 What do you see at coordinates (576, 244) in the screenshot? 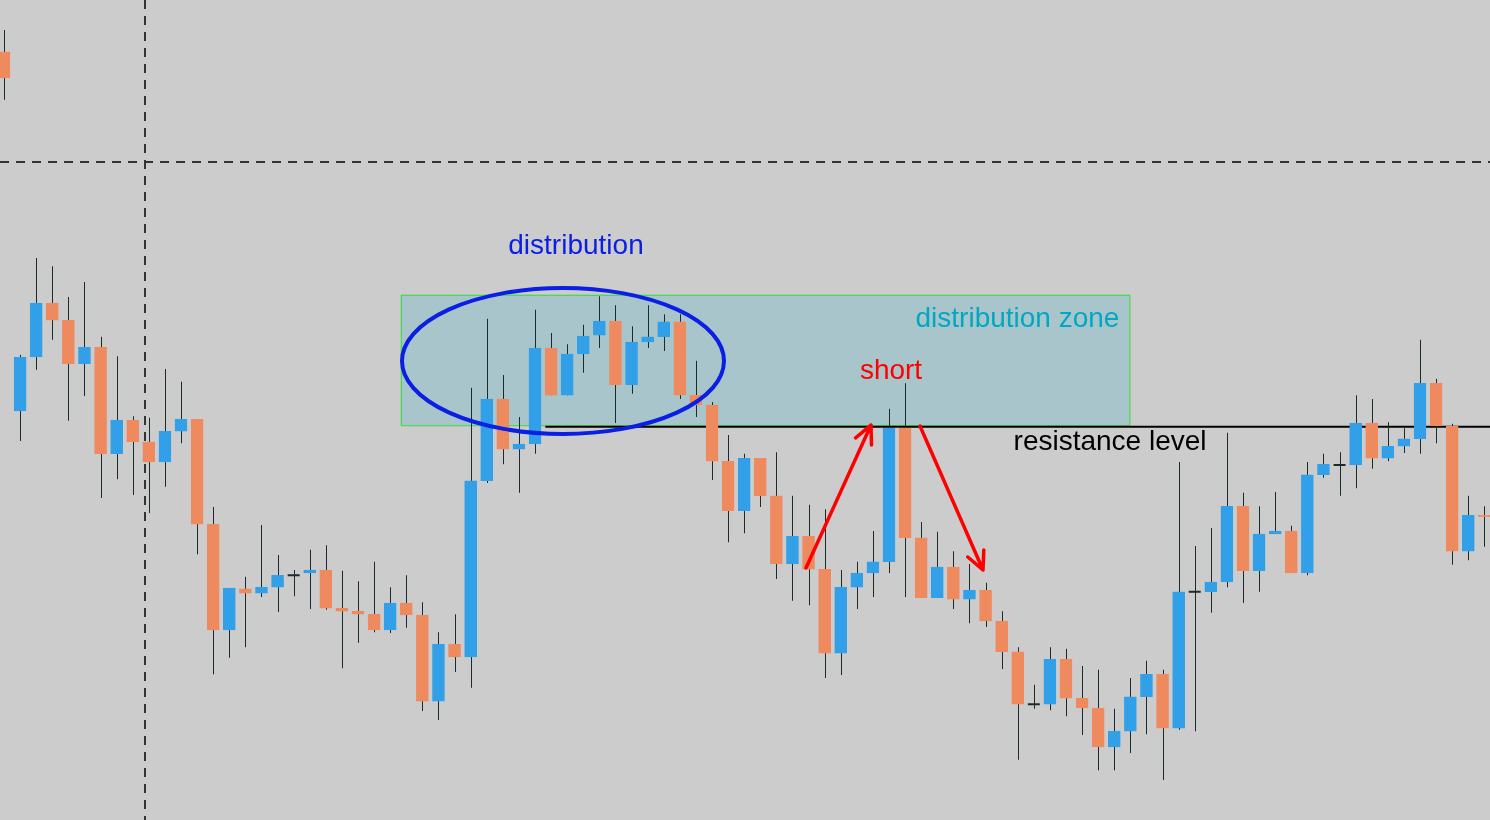
I see `annotation: distribution` at bounding box center [576, 244].